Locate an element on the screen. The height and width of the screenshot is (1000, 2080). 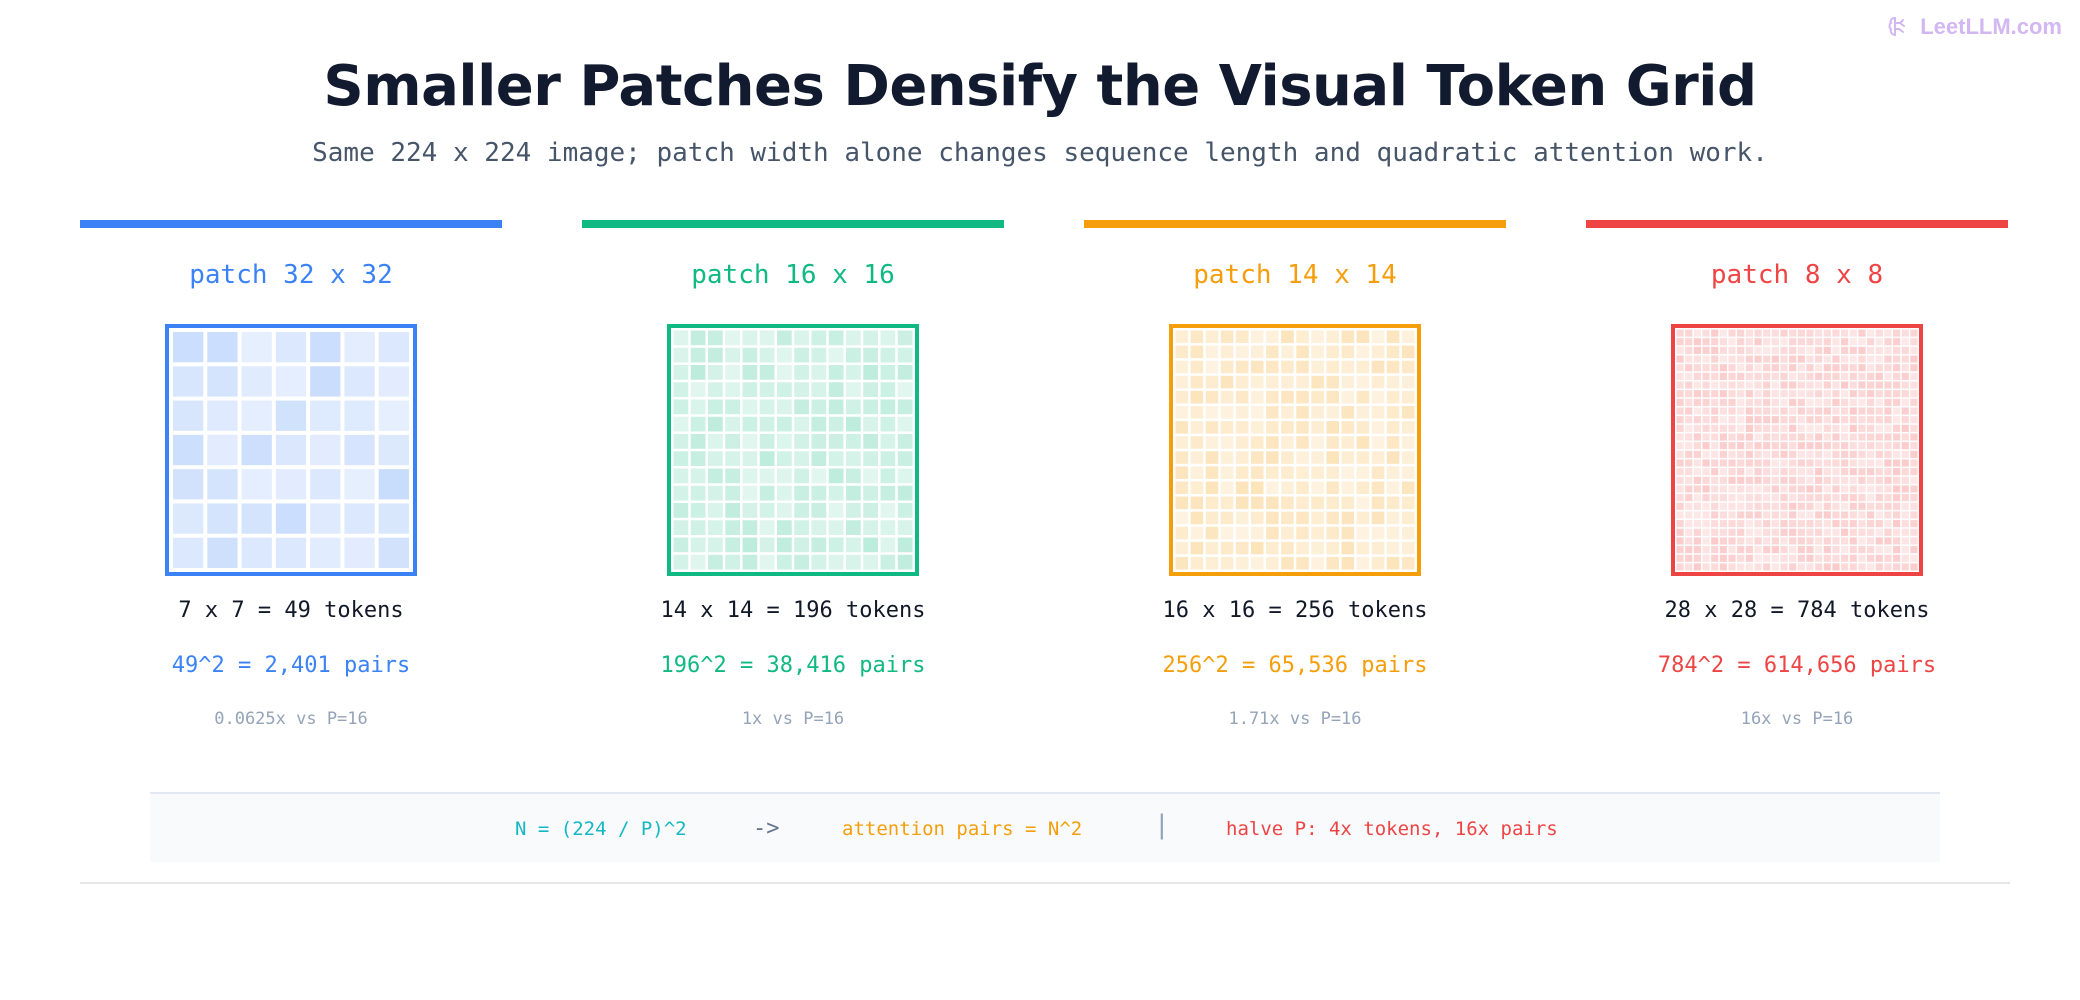
panel-accent-bar is located at coordinates (1295, 224).